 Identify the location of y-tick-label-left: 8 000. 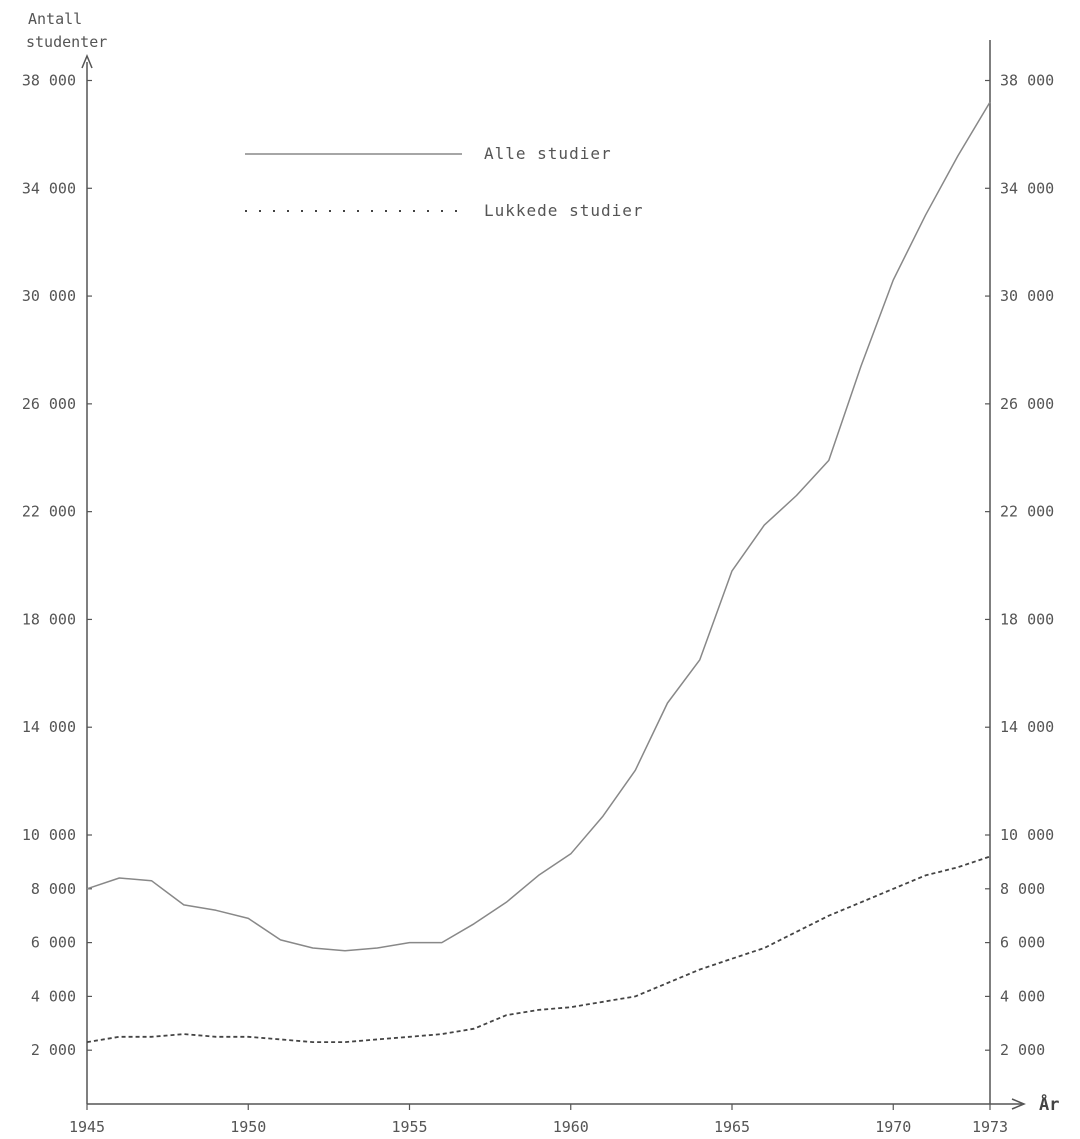
(53, 889).